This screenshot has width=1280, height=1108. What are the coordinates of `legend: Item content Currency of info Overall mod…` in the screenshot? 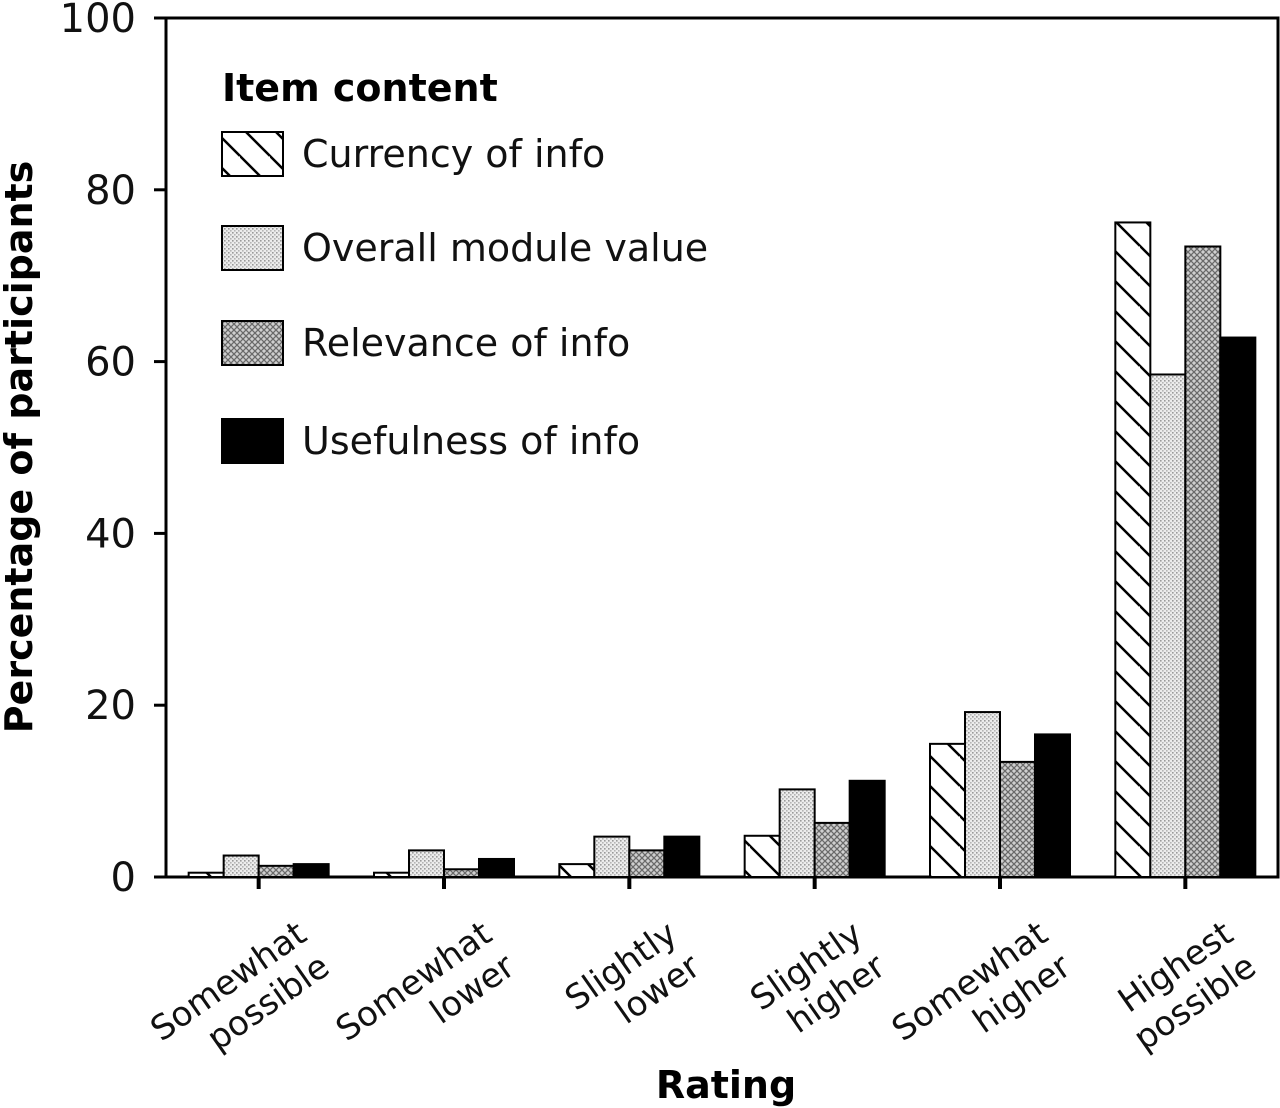 It's located at (464, 265).